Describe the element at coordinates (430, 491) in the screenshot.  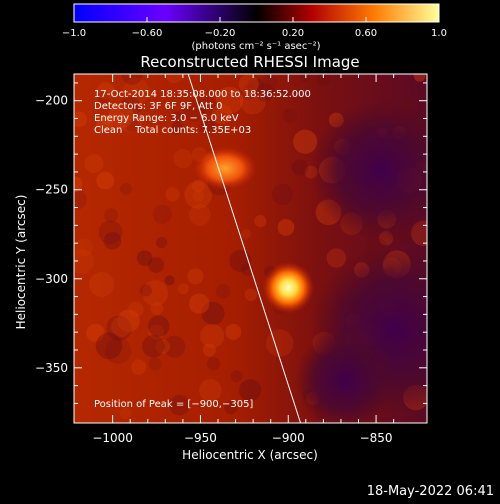
I see `footer-timestamp: 18-May-2022 06:41` at that location.